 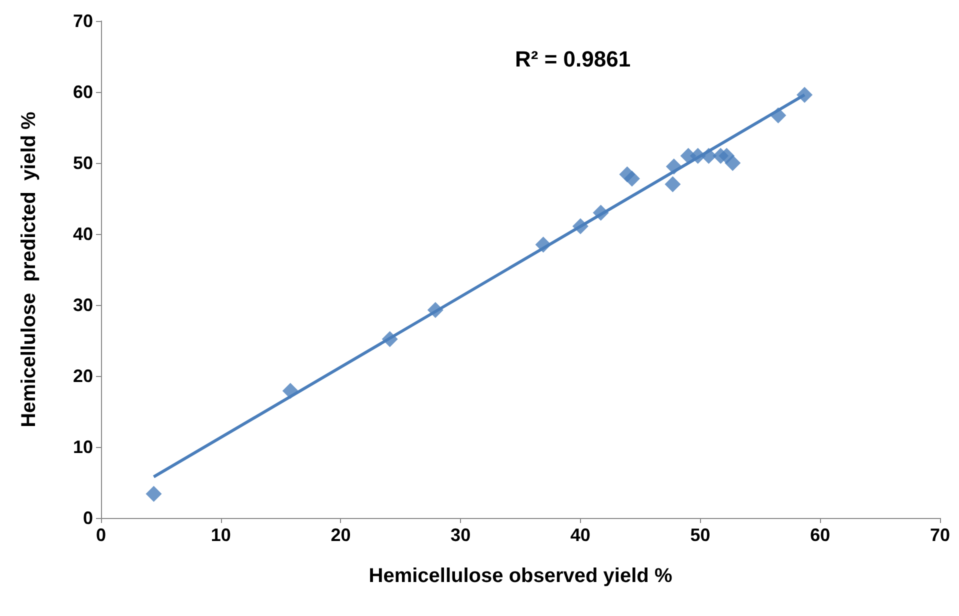 What do you see at coordinates (82, 376) in the screenshot?
I see `y-tick-label: 20` at bounding box center [82, 376].